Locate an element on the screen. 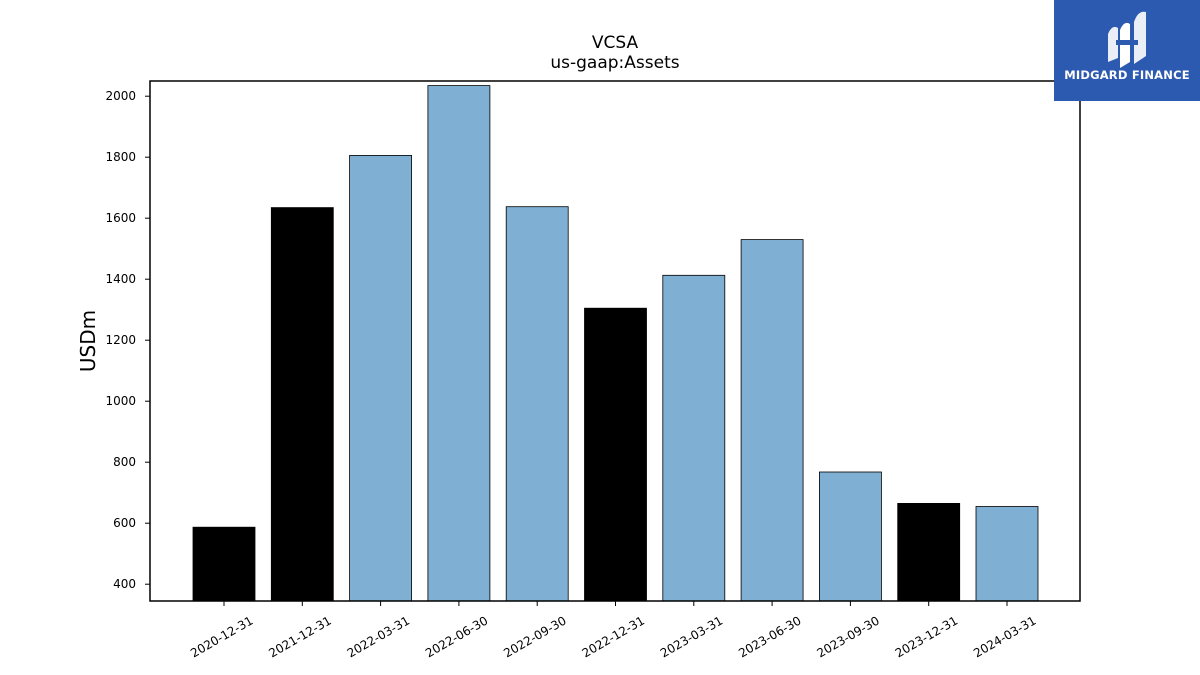 This screenshot has height=675, width=1200. y-tick-label: 400 is located at coordinates (124, 584).